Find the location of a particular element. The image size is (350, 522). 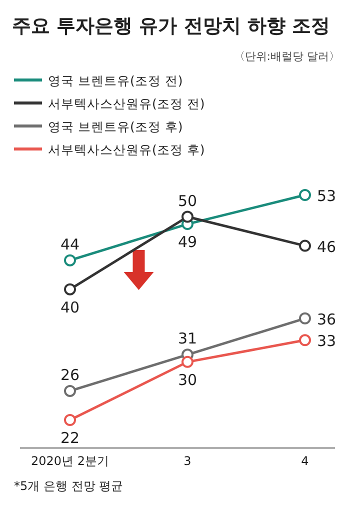

data-label: 31 is located at coordinates (188, 339).